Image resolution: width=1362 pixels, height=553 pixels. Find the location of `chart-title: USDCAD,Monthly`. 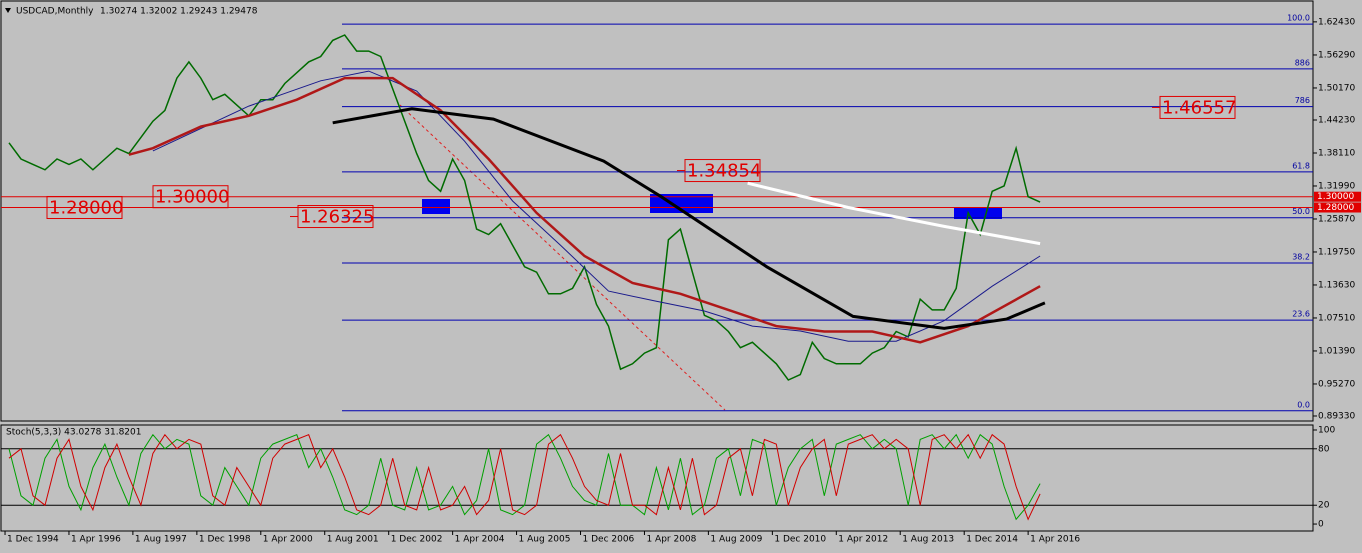

chart-title: USDCAD,Monthly is located at coordinates (55, 12).